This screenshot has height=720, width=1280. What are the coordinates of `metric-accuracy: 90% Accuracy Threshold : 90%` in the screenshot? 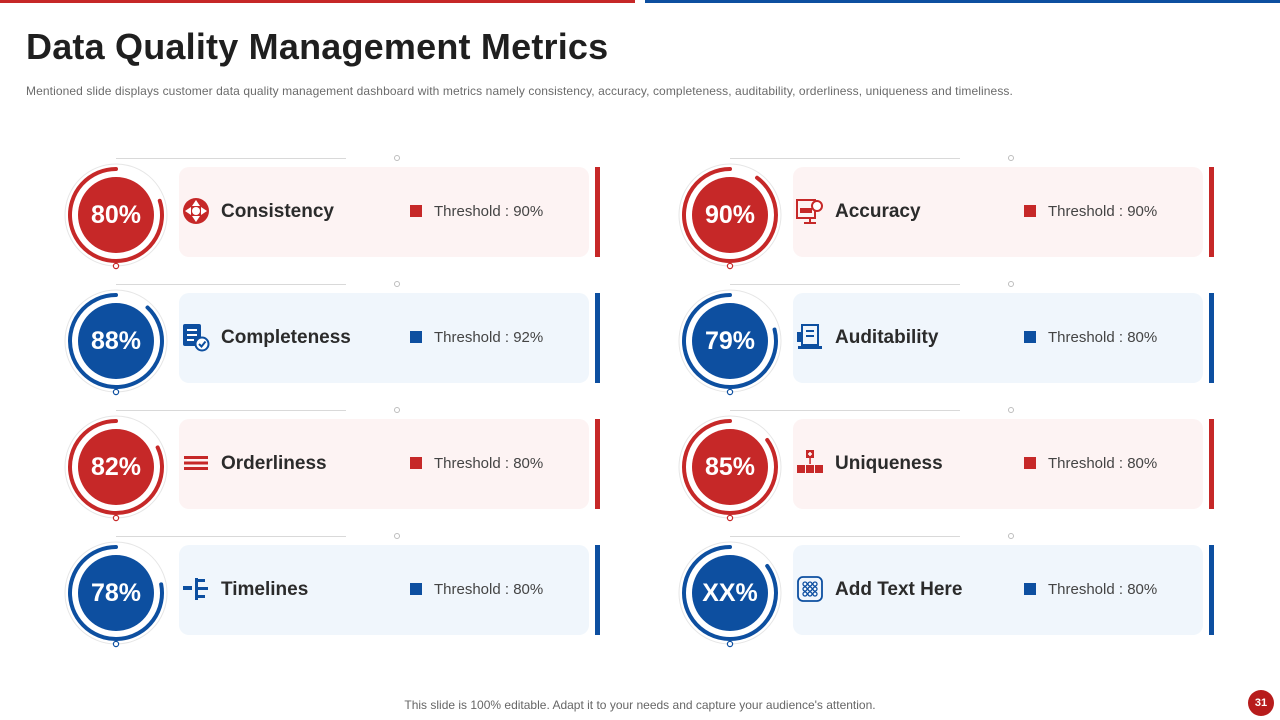 It's located at (950, 212).